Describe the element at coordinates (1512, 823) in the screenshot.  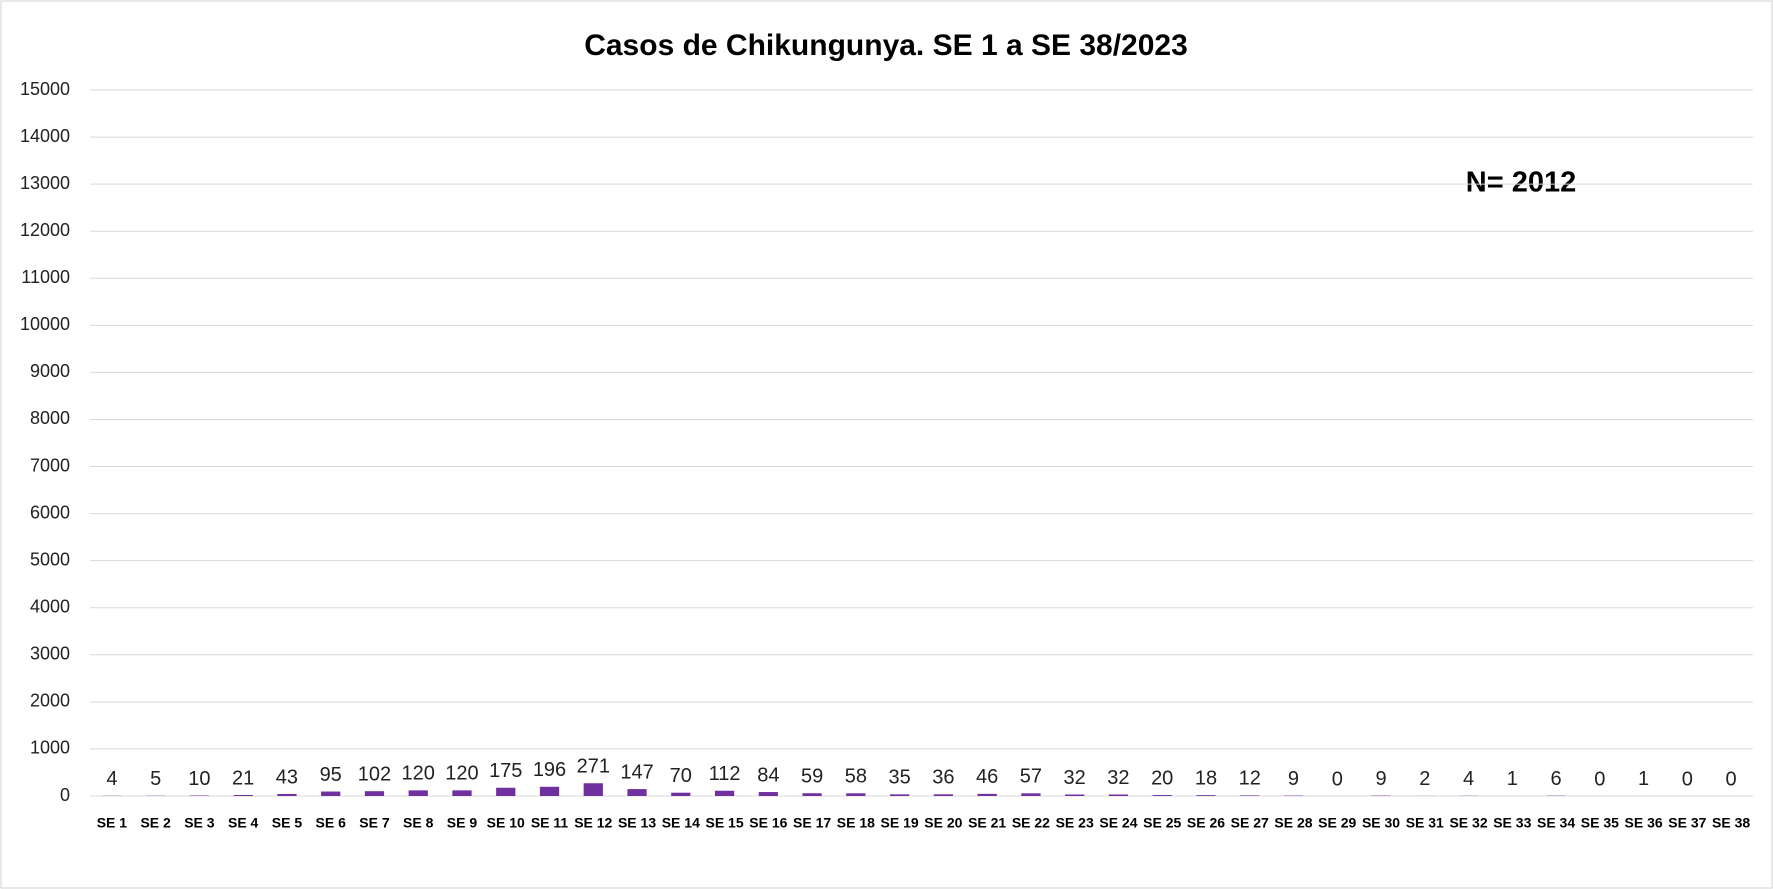
I see `x-tick-label: SE 33` at that location.